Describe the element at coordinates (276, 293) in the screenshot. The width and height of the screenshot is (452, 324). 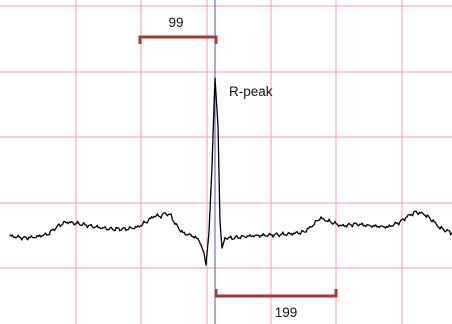
I see `caliper-after-bracket` at that location.